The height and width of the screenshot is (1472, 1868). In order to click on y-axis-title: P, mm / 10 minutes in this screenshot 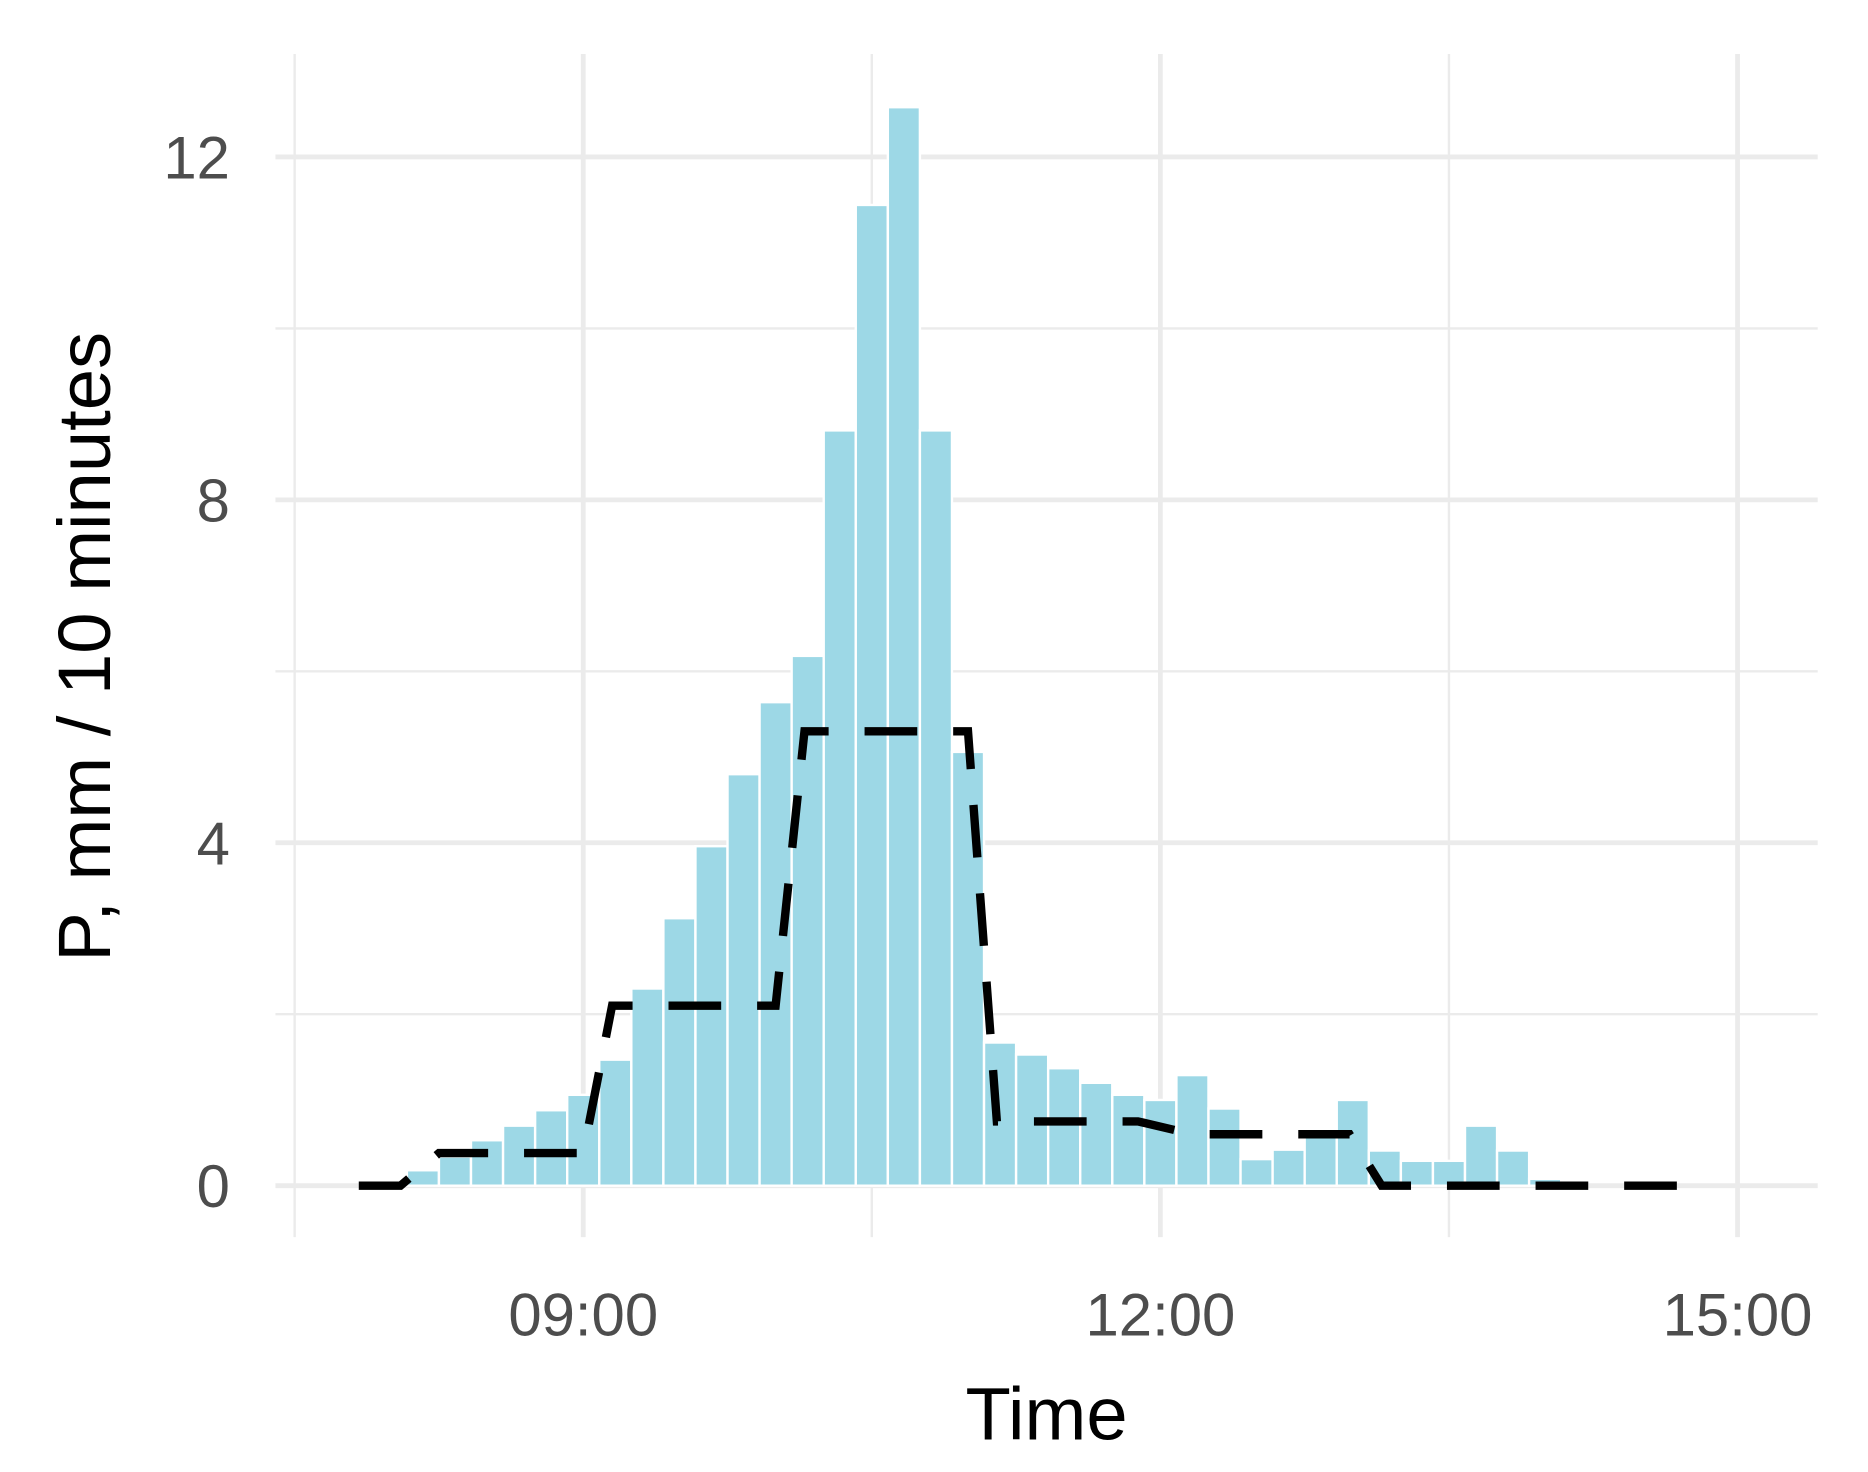, I will do `click(84, 647)`.